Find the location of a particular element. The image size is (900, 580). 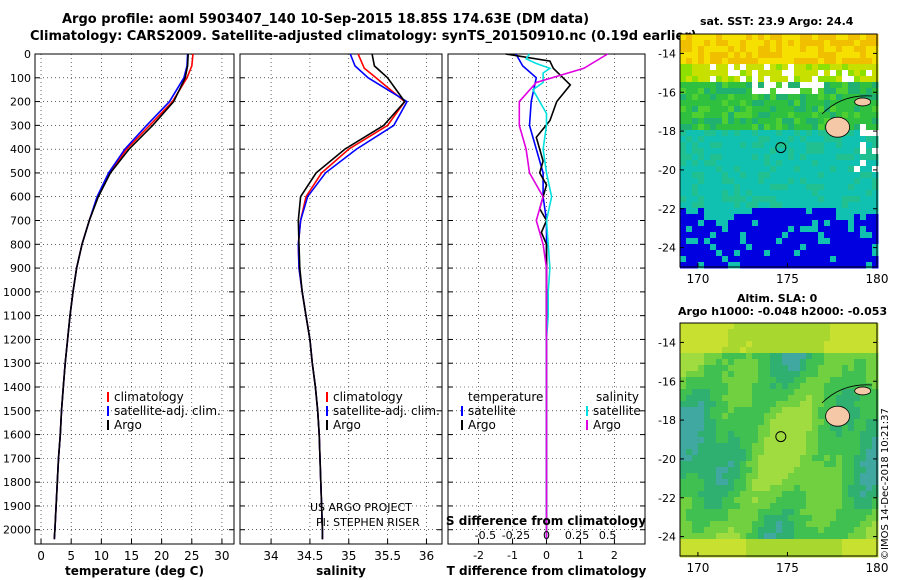

argo-location-marker is located at coordinates (781, 148).